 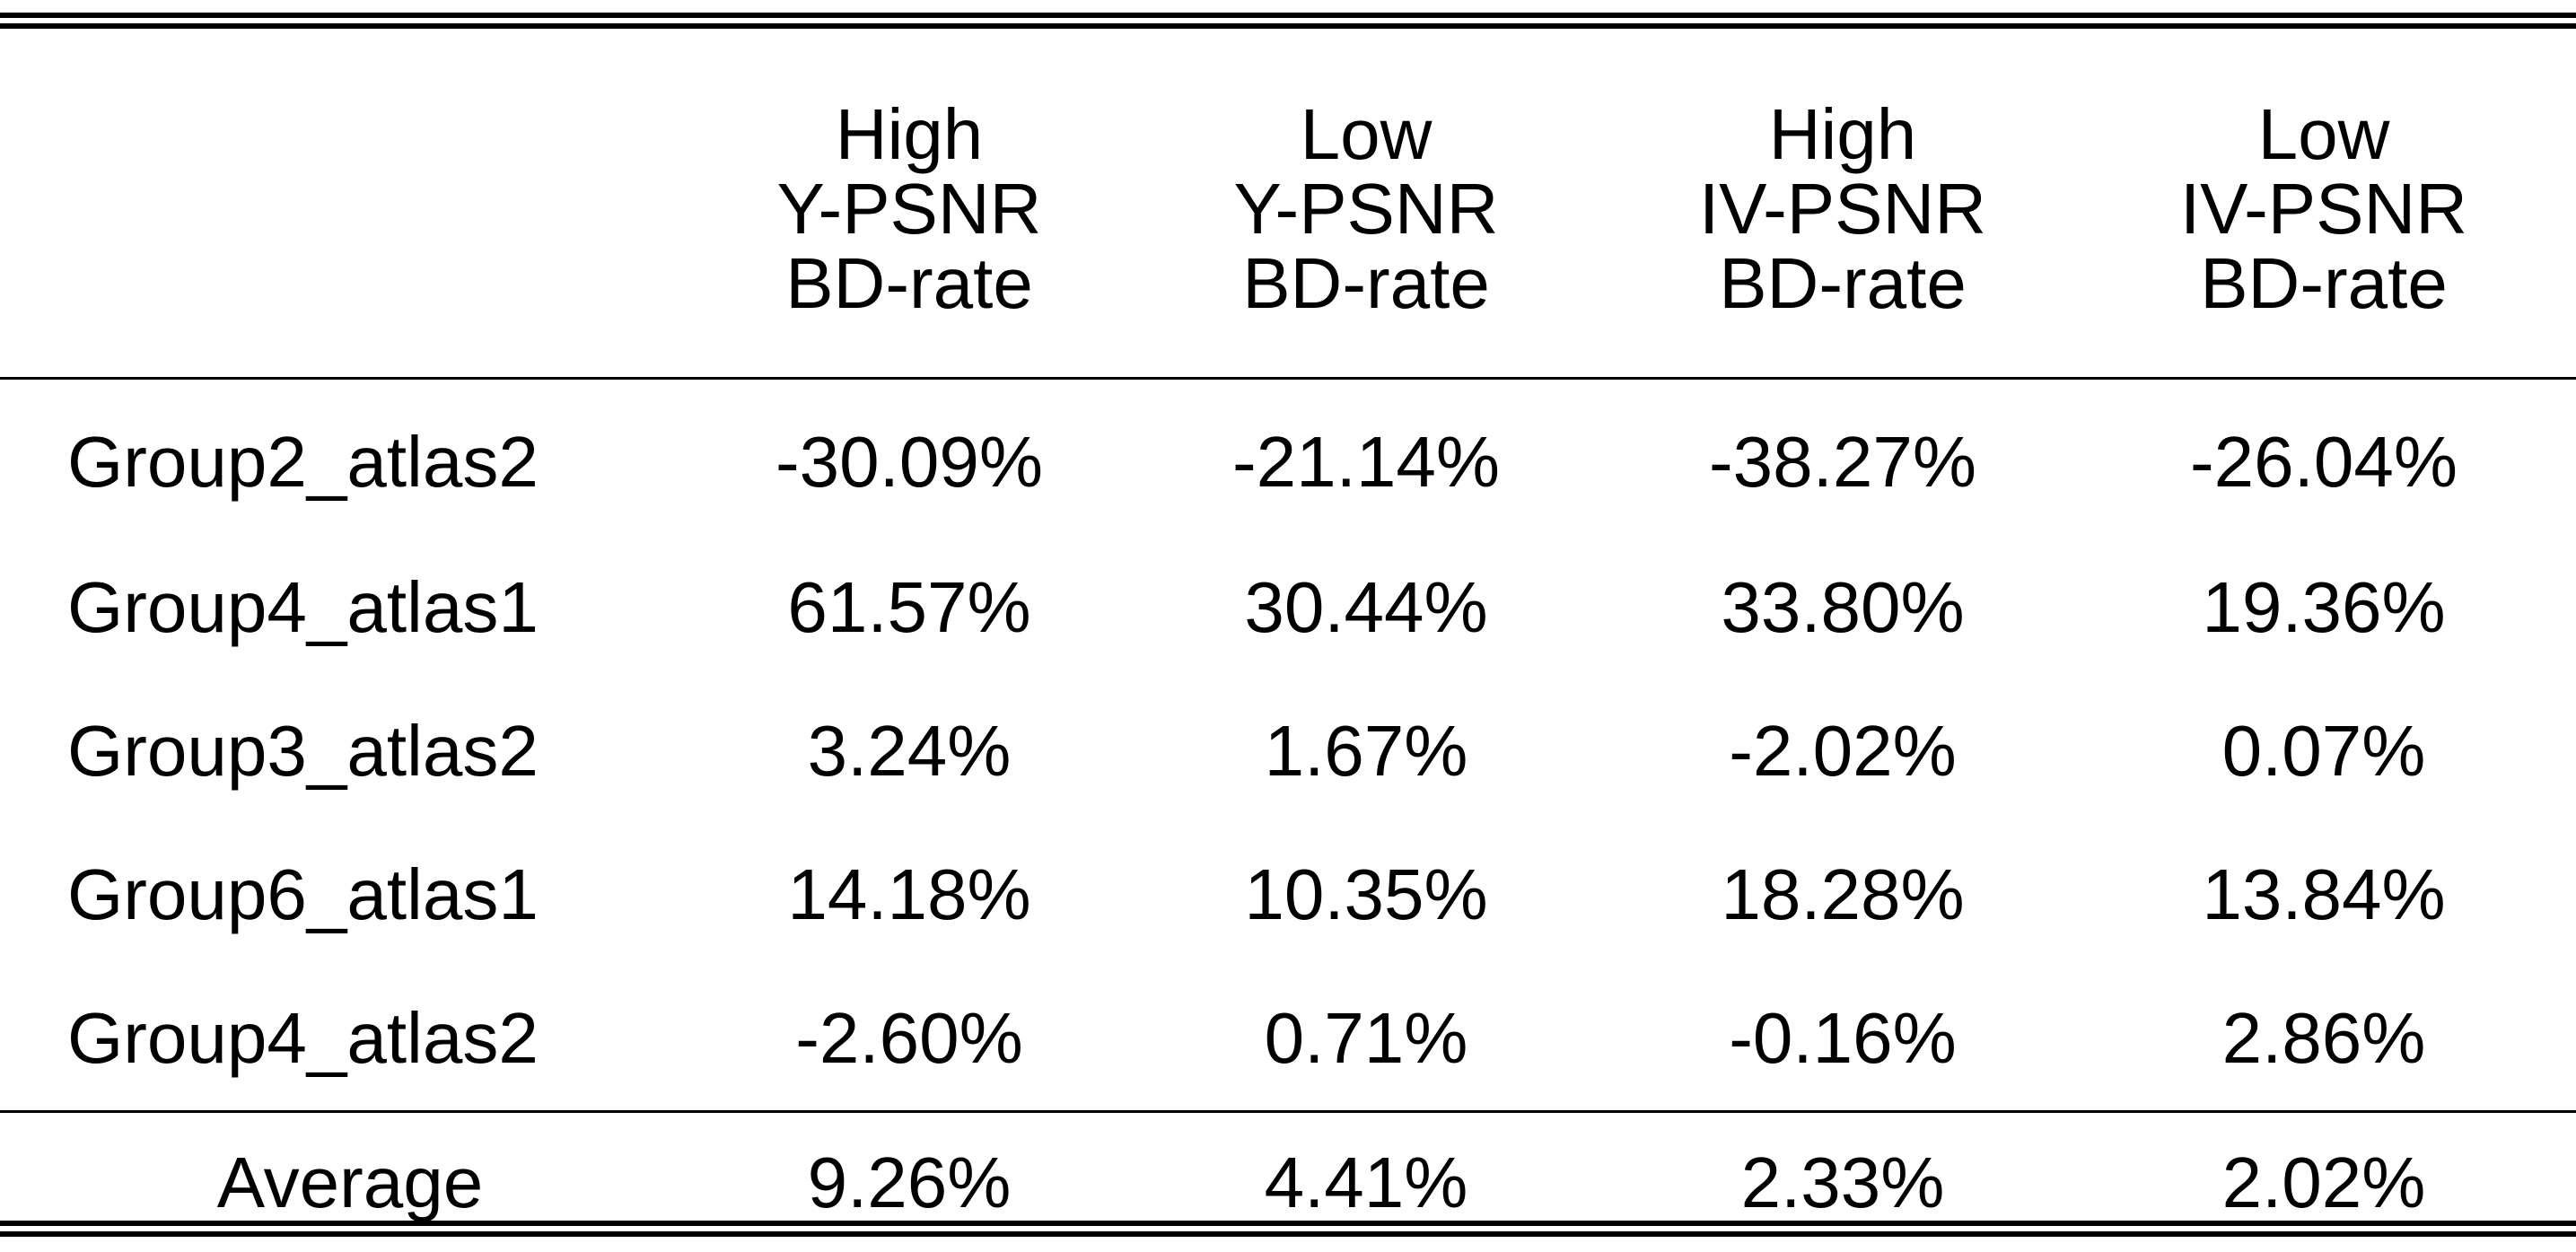 I want to click on table-cell: -2.02%, so click(x=1843, y=751).